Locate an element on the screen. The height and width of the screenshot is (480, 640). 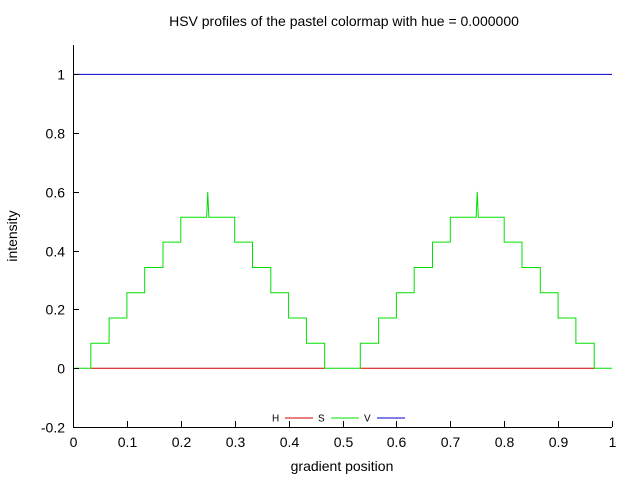
x-ticks: 0 0.1 0.2 0.3 0.4 0.5 0.6 0.7 0.8 0.9 1 is located at coordinates (343, 435).